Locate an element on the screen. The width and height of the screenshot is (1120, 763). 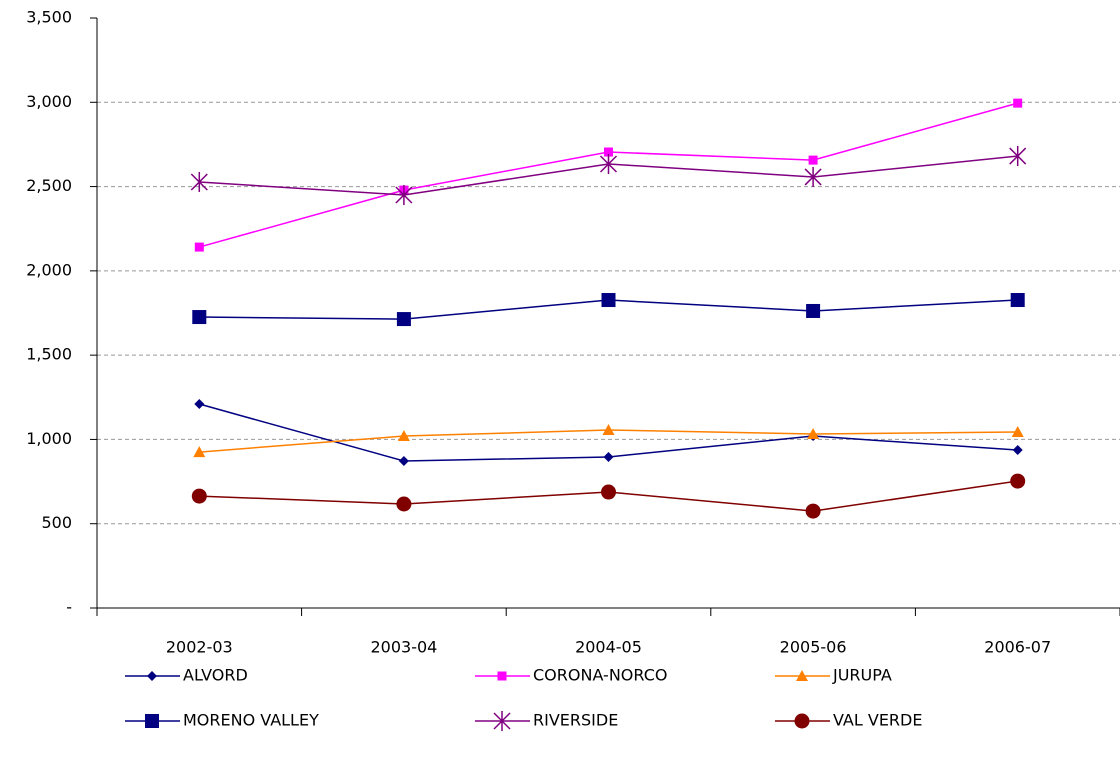
legend-item: MORENO VALLEY is located at coordinates (222, 720).